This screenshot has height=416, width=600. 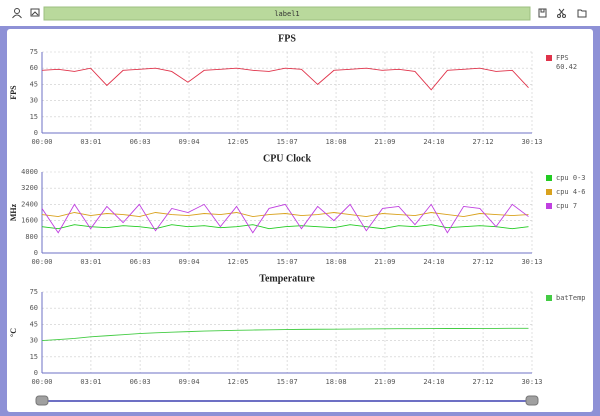 What do you see at coordinates (29, 204) in the screenshot?
I see `y-tick-label: 2400` at bounding box center [29, 204].